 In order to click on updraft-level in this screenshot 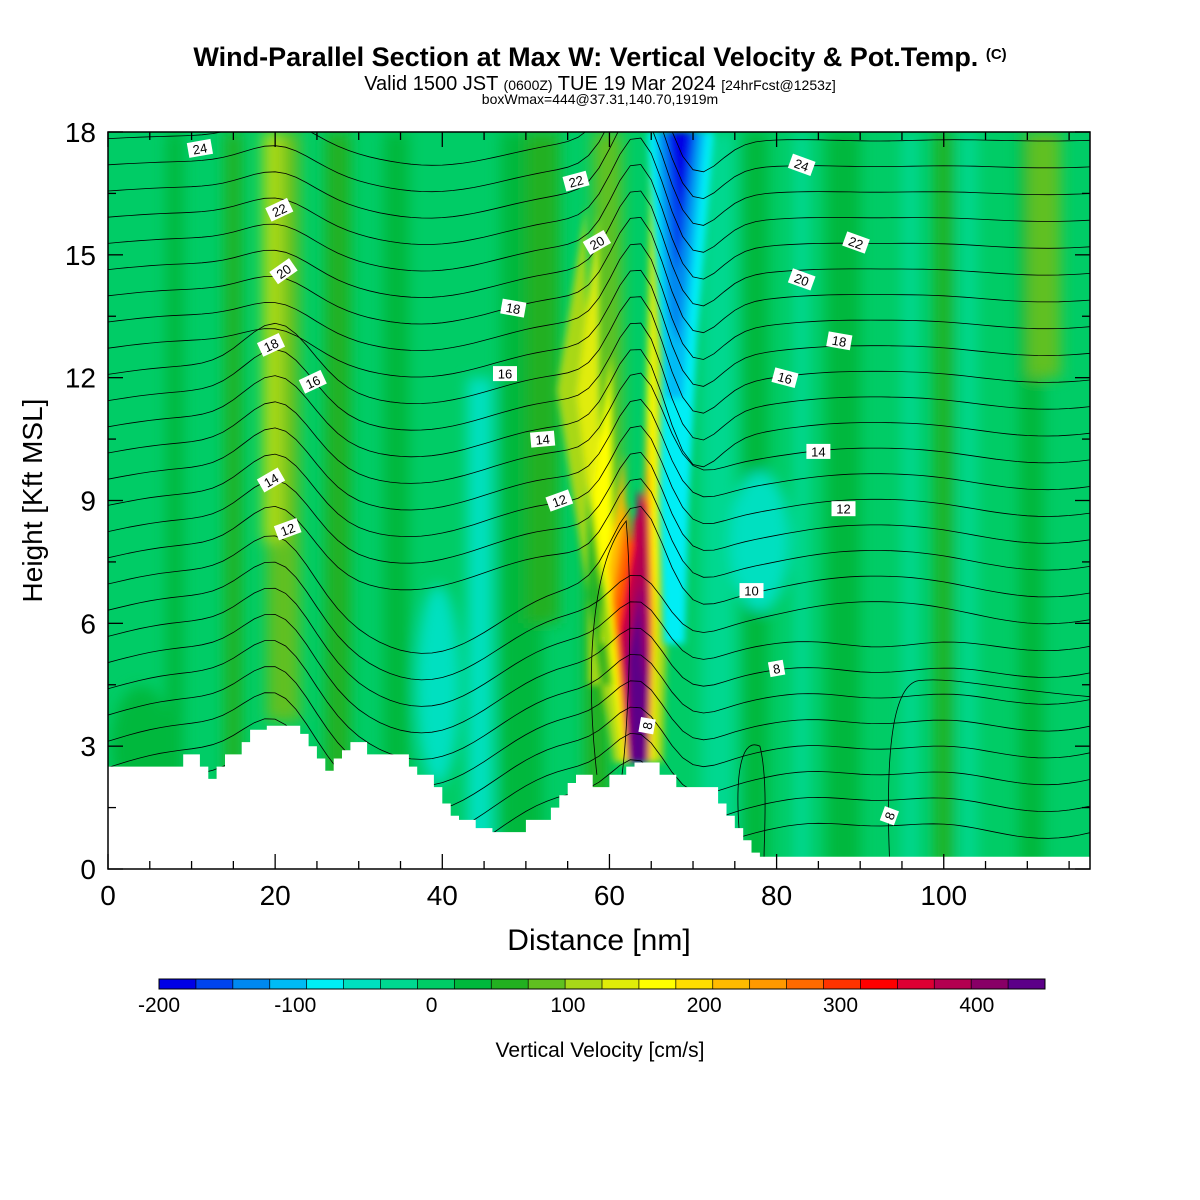, I will do `click(614, 447)`.